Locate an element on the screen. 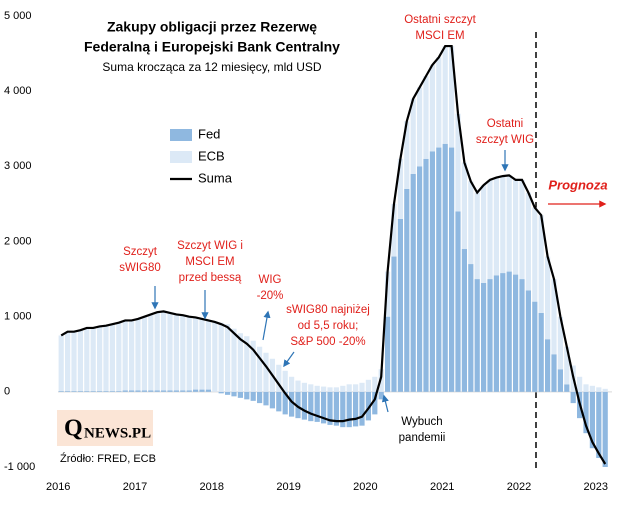  y-tick-label: 1 000 is located at coordinates (18, 317).